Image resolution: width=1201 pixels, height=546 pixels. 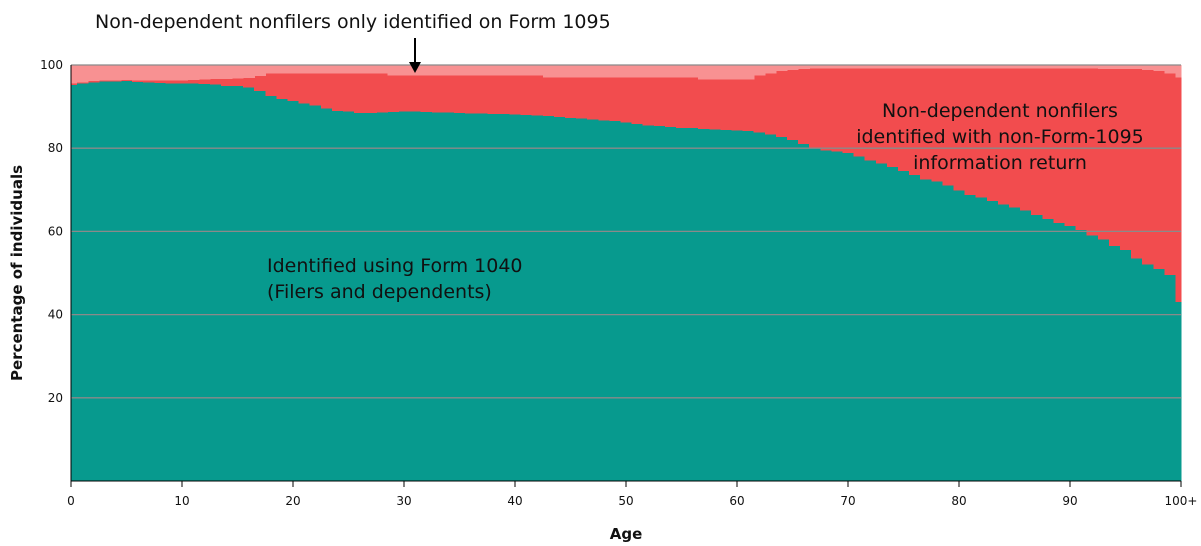 What do you see at coordinates (958, 501) in the screenshot?
I see `x-tick-label: 80` at bounding box center [958, 501].